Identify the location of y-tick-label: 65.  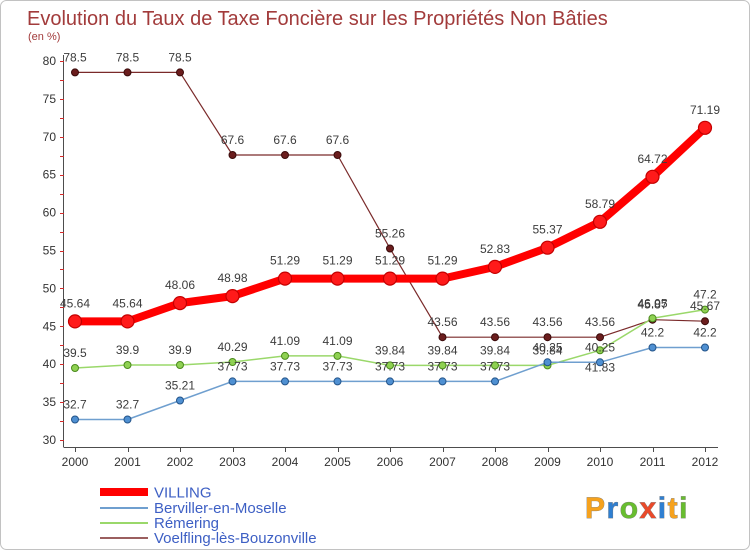
(50, 175).